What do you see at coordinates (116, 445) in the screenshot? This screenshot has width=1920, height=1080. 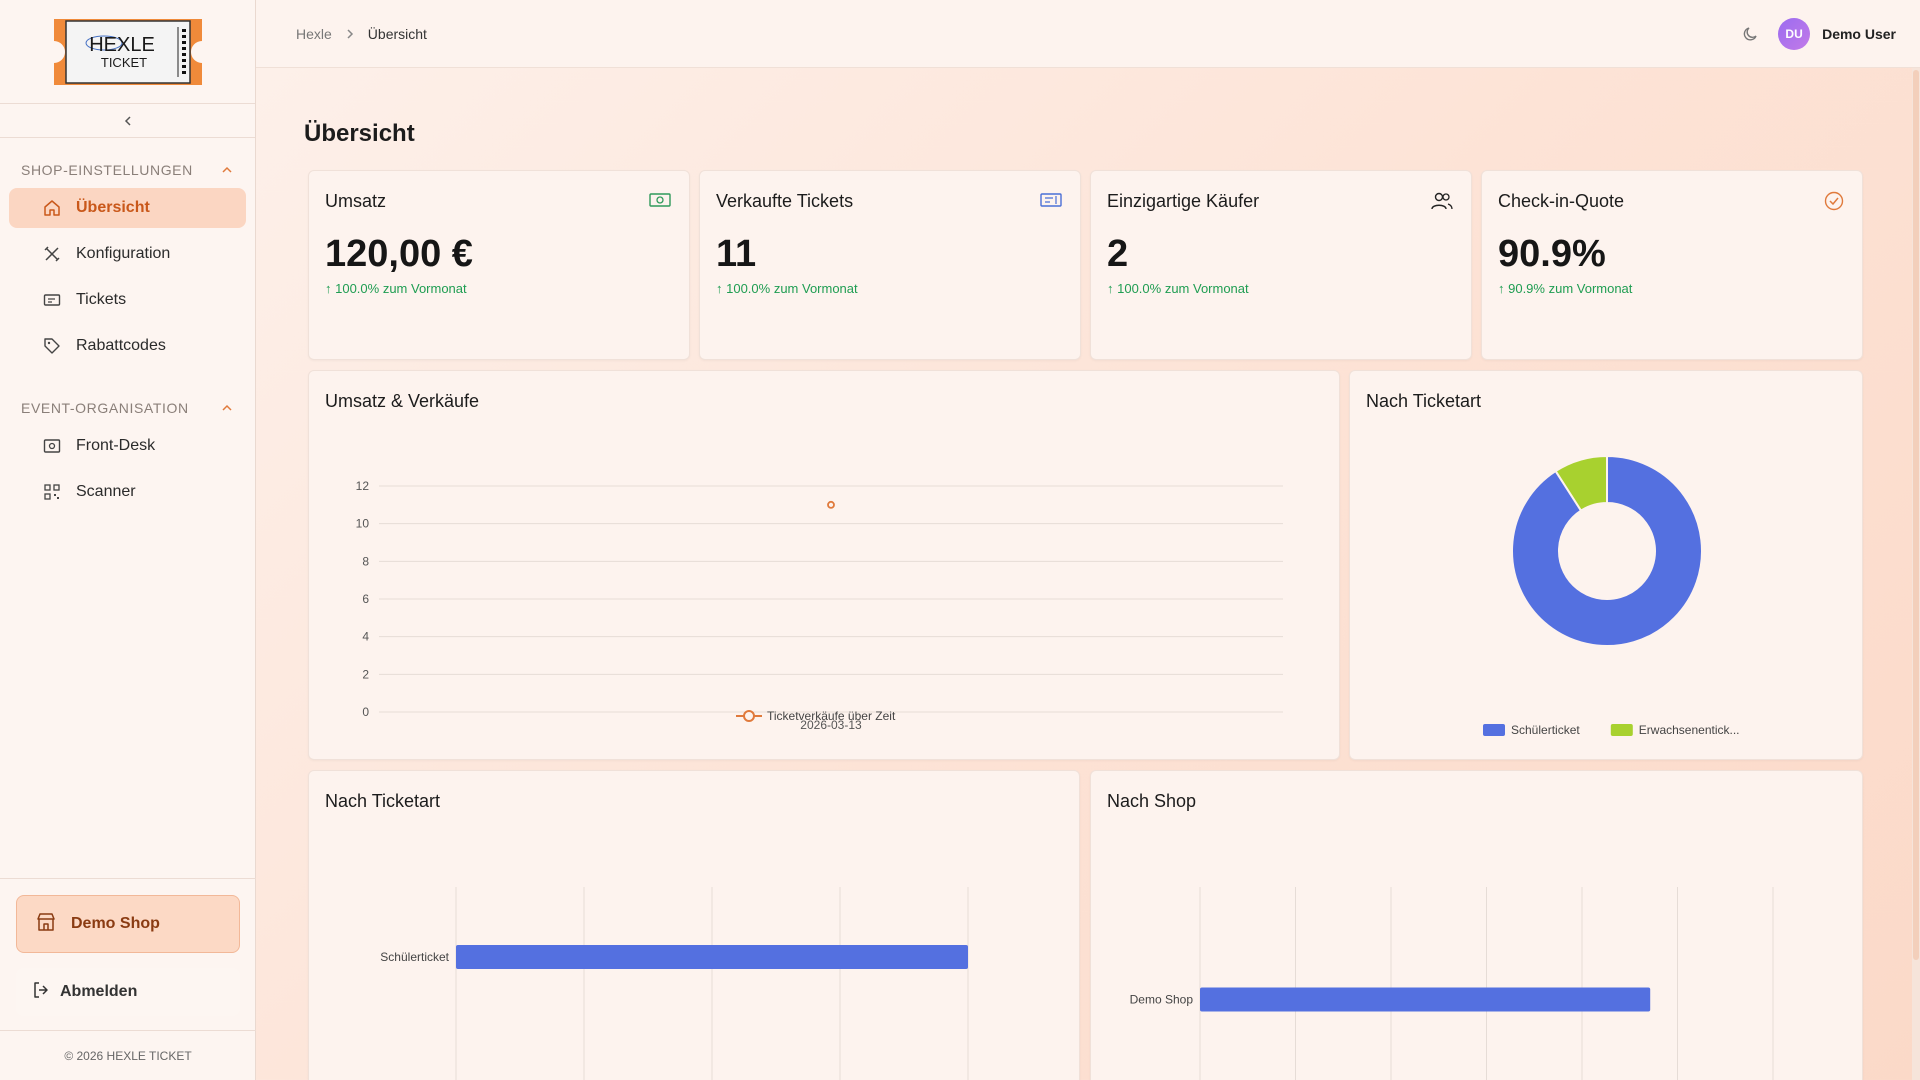 I see `sidebar-item-label: Front-Desk` at bounding box center [116, 445].